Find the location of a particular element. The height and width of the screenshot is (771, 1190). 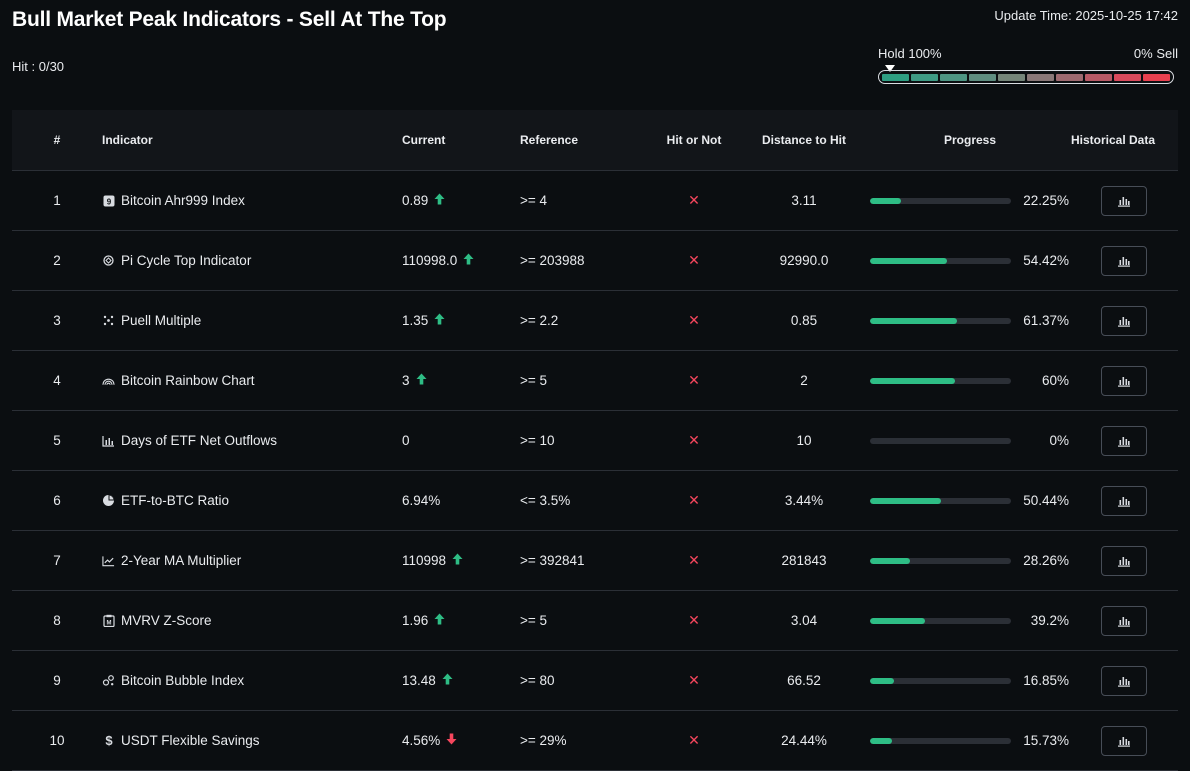

trend-down-icon is located at coordinates (451, 740).